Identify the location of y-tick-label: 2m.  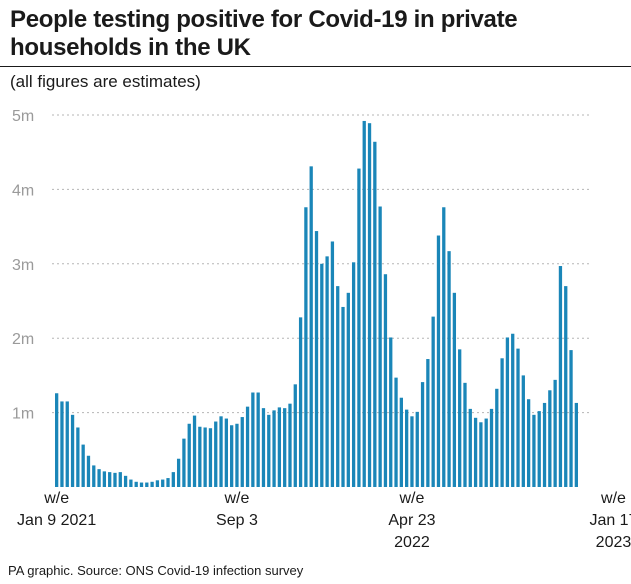
(23, 339).